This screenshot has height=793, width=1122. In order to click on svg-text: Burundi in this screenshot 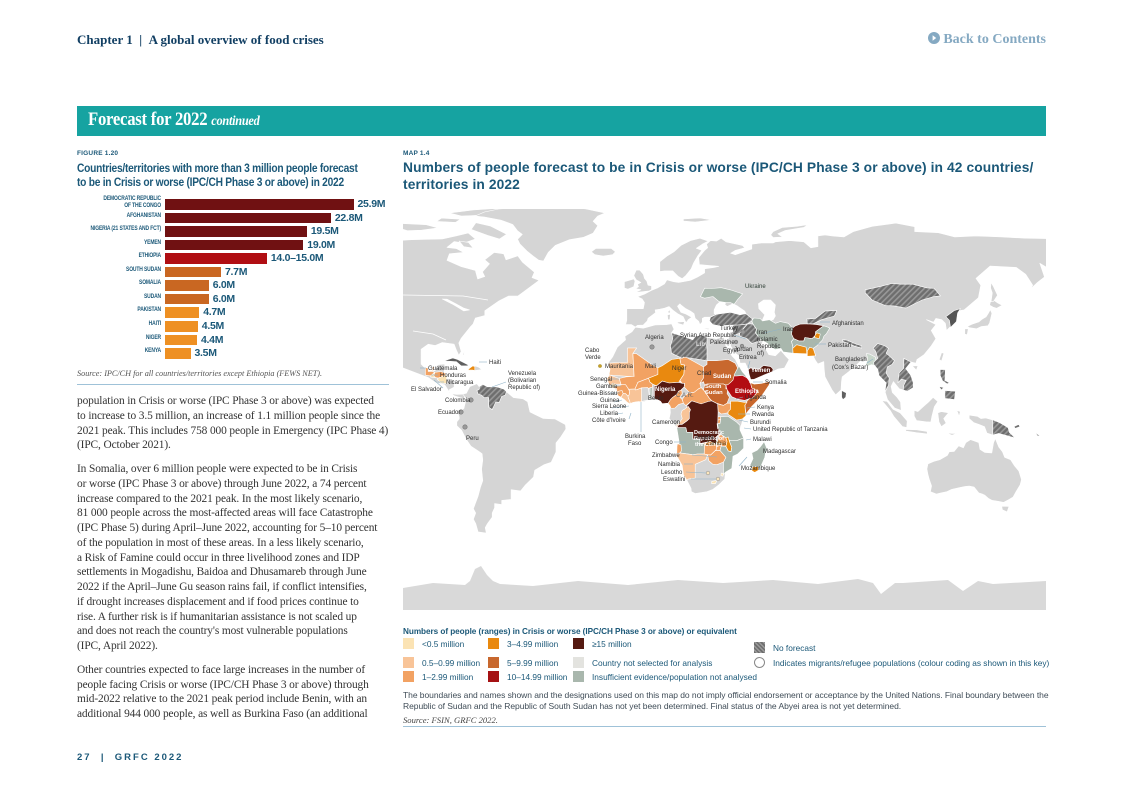, I will do `click(760, 423)`.